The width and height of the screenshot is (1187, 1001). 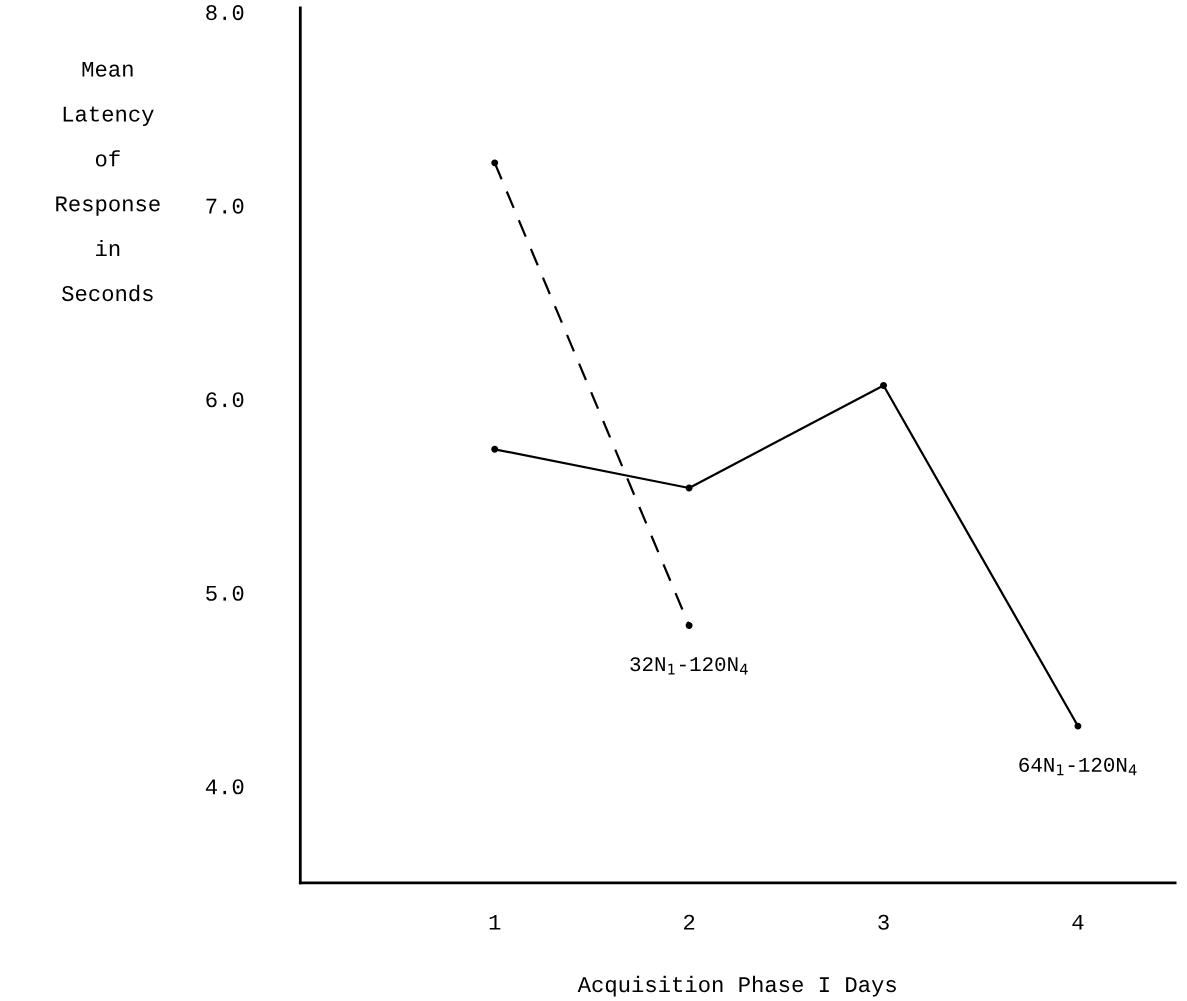 What do you see at coordinates (1078, 766) in the screenshot?
I see `series-label: 64N$_{1}$-120N$_{4}$` at bounding box center [1078, 766].